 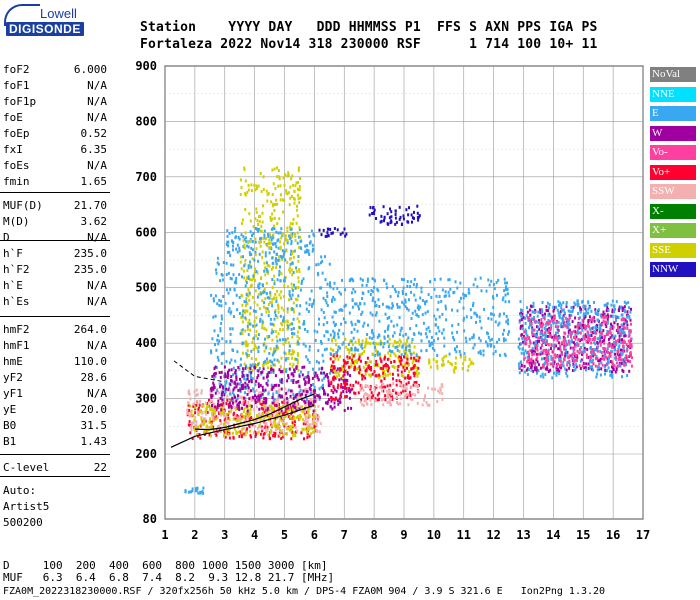 What do you see at coordinates (146, 121) in the screenshot?
I see `y-tick-label: 800` at bounding box center [146, 121].